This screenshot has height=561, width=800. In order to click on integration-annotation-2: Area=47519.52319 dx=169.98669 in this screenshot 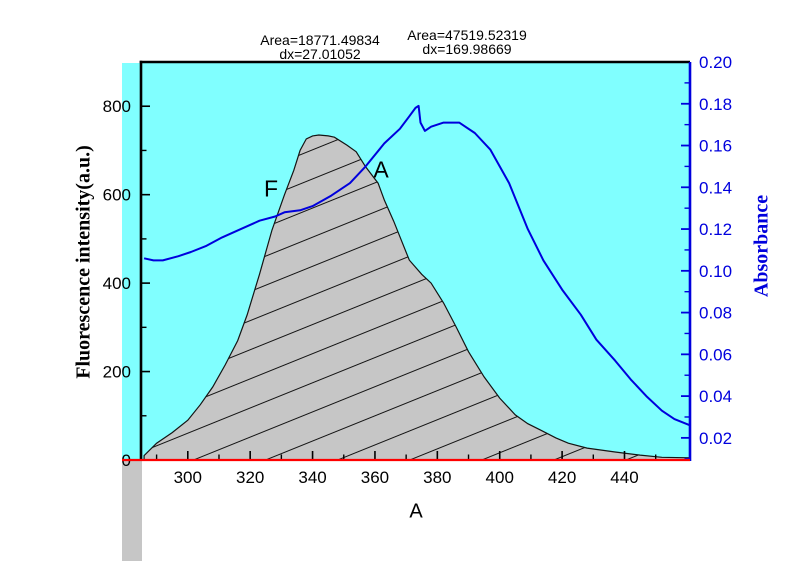, I will do `click(467, 42)`.